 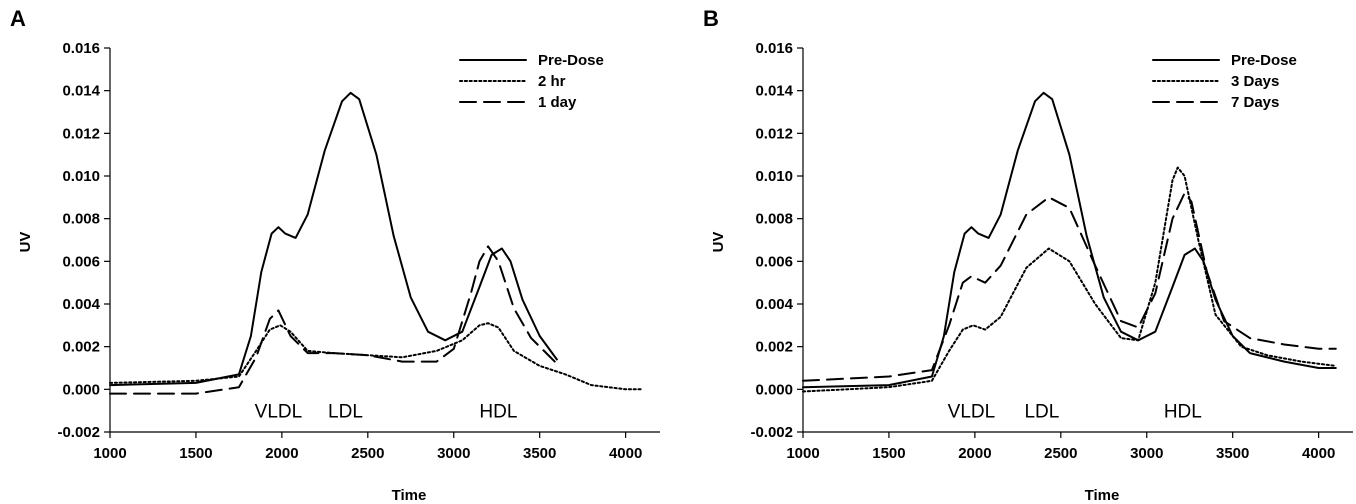 What do you see at coordinates (552, 81) in the screenshot?
I see `legend-label: 2 hr` at bounding box center [552, 81].